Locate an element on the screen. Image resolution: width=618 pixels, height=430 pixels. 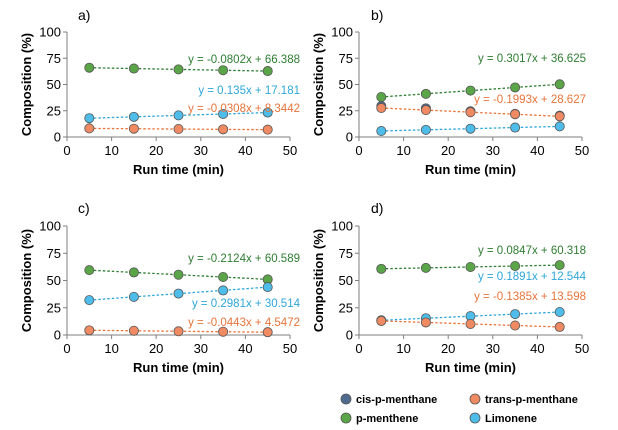
panel-label: d) is located at coordinates (377, 208).